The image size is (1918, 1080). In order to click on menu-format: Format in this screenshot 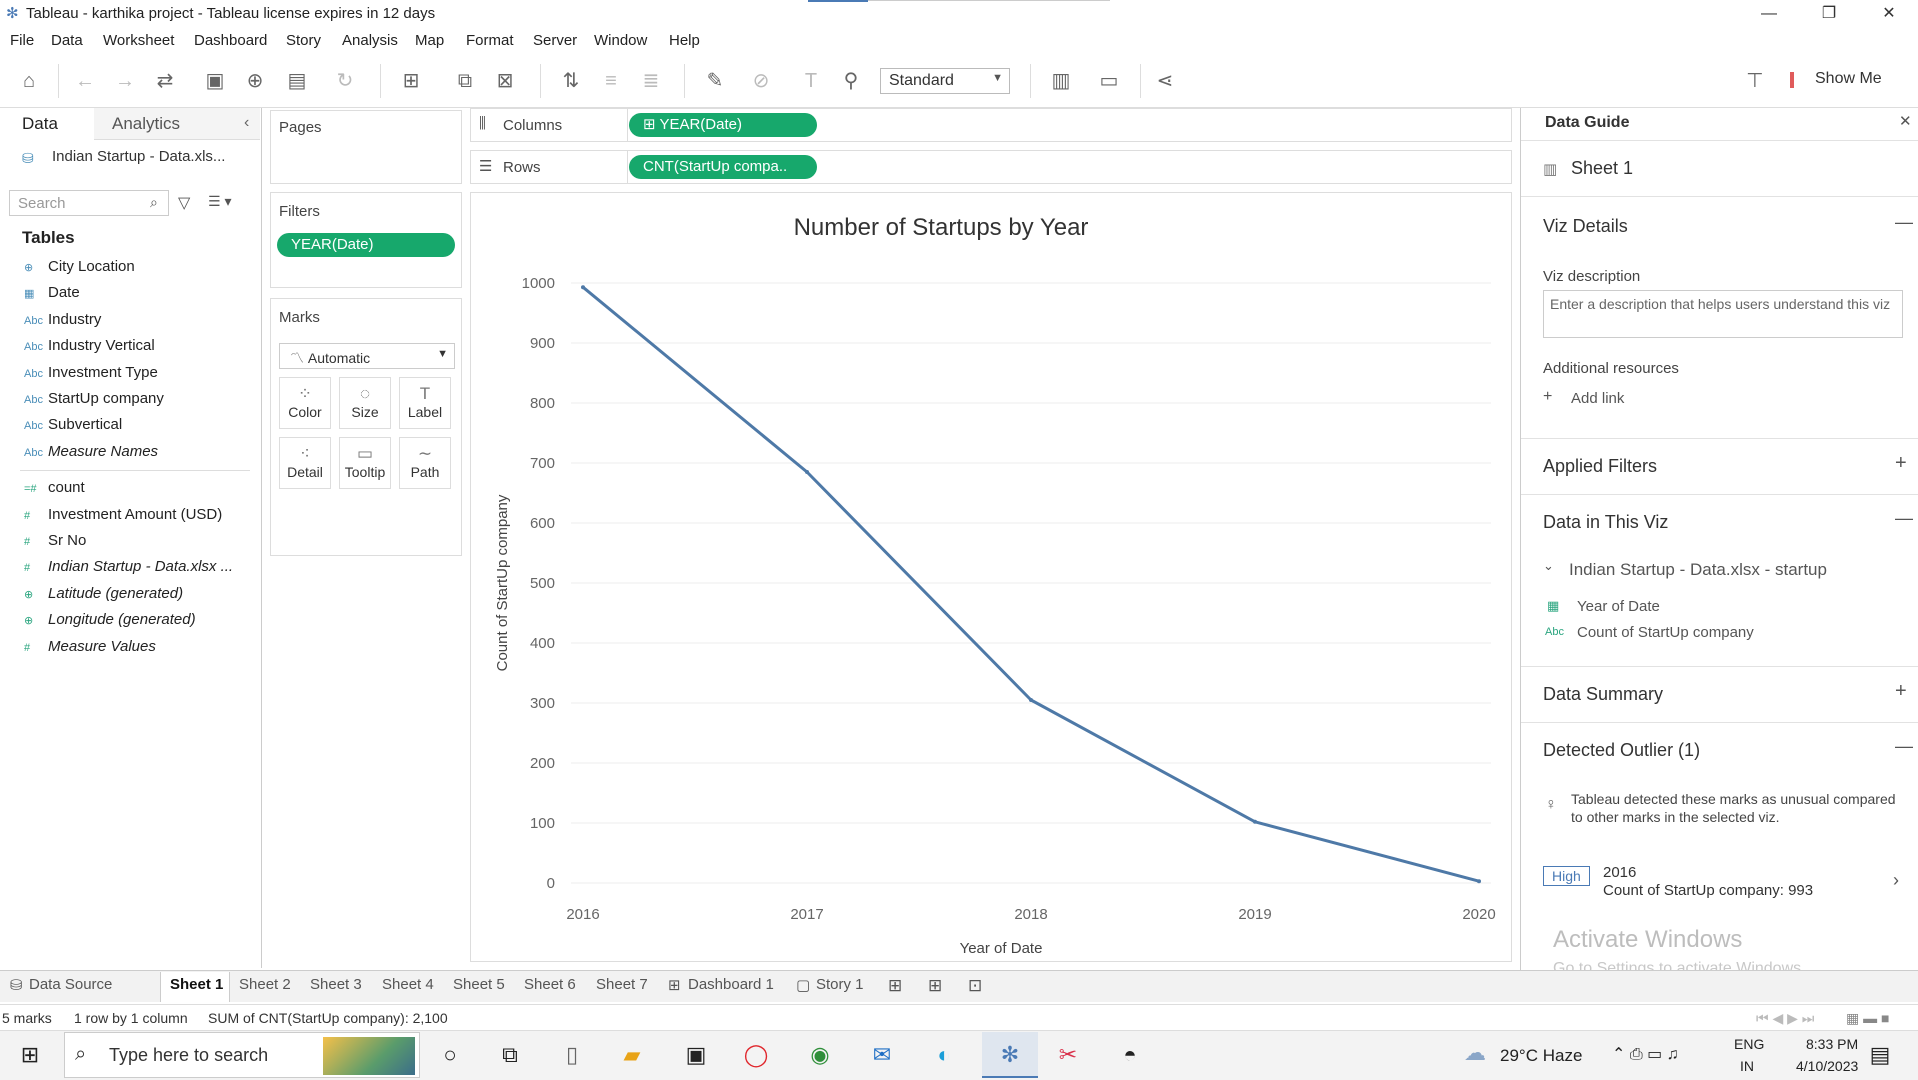, I will do `click(490, 40)`.